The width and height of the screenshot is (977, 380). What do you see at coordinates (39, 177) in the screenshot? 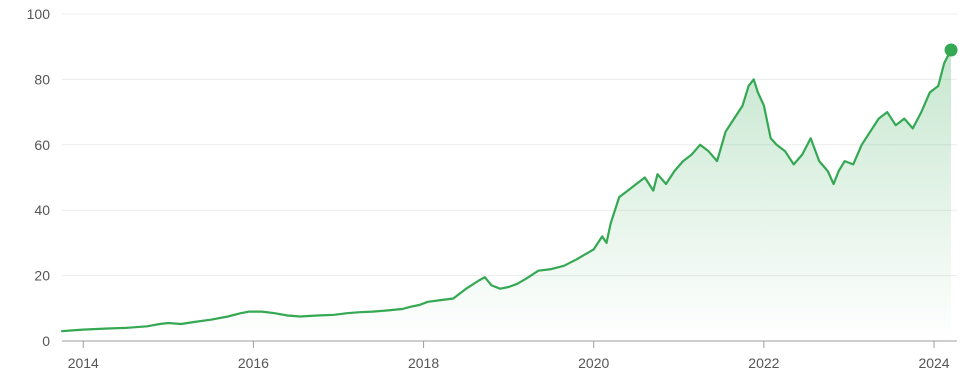
I see `y-axis-tick-labels: 0 20 40 60 80 100` at bounding box center [39, 177].